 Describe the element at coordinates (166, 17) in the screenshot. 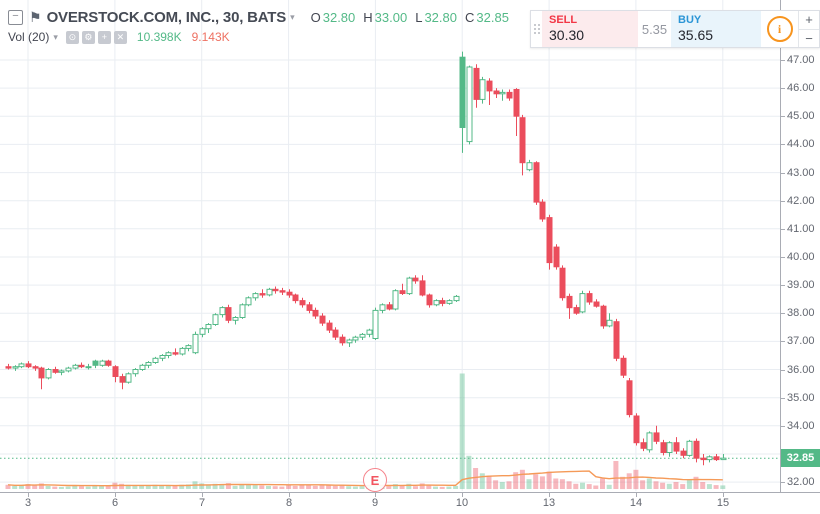

I see `symbol-title: OVERSTOCK.COM, INC., 30, BATS` at that location.